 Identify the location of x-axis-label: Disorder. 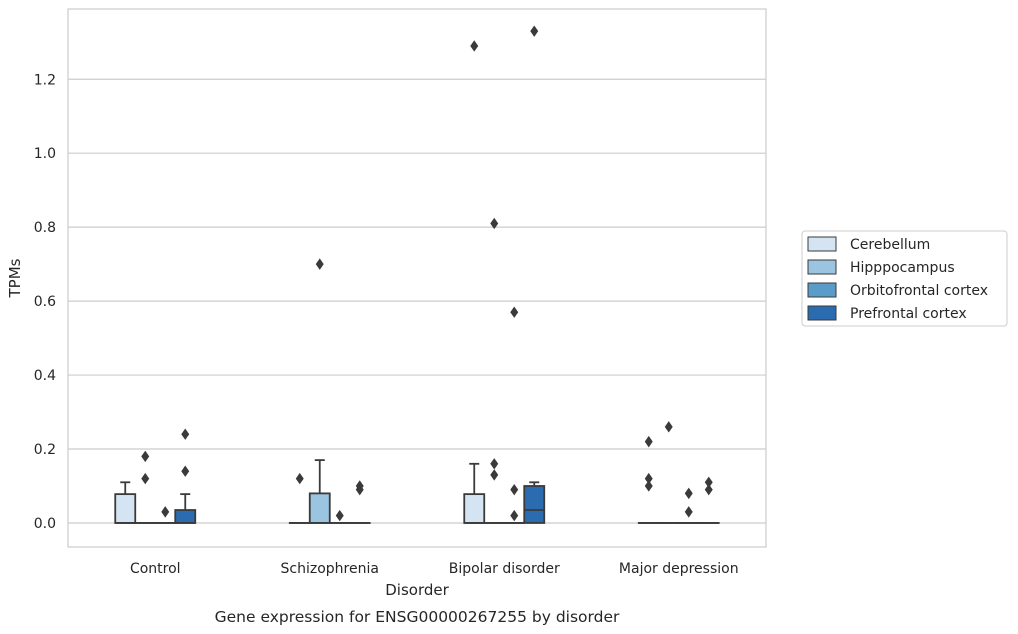
(417, 590).